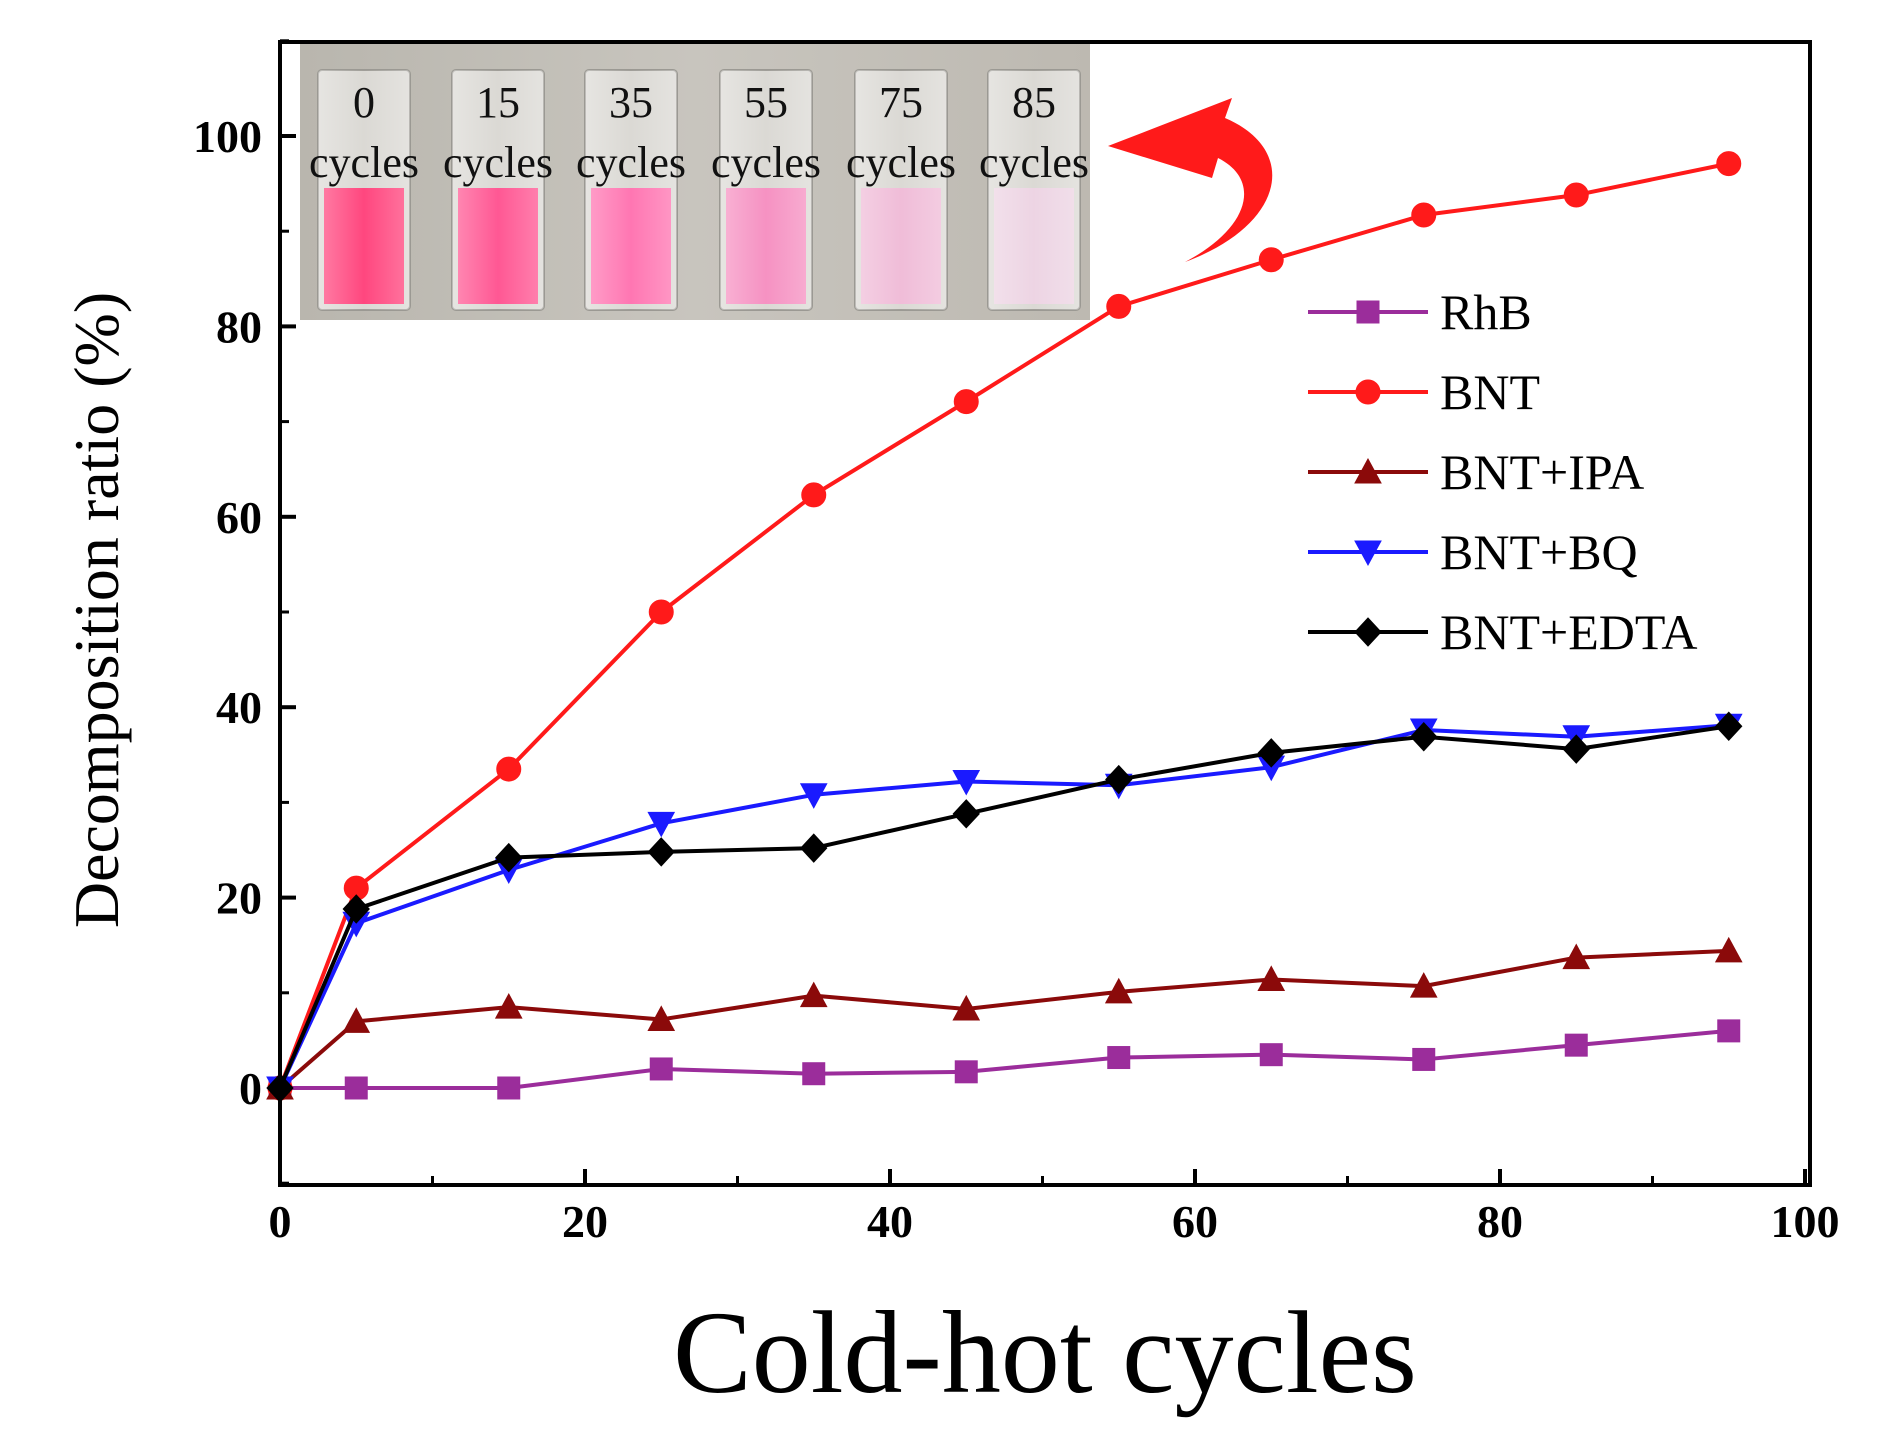  What do you see at coordinates (239, 326) in the screenshot?
I see `y-tick-label: 80` at bounding box center [239, 326].